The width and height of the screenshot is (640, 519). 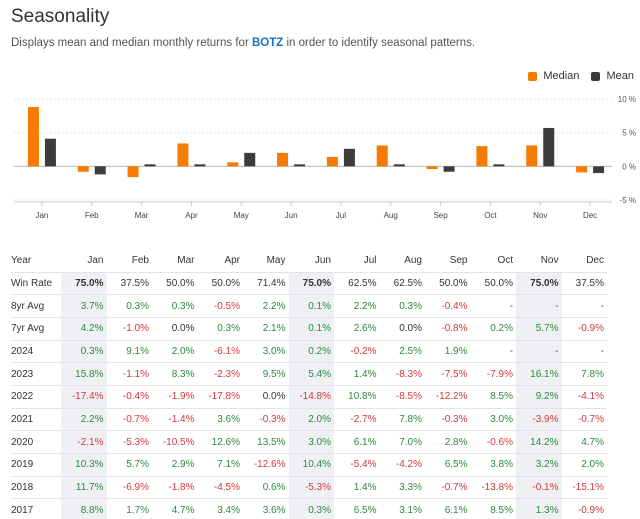 What do you see at coordinates (553, 76) in the screenshot?
I see `legend-item-median: Median` at bounding box center [553, 76].